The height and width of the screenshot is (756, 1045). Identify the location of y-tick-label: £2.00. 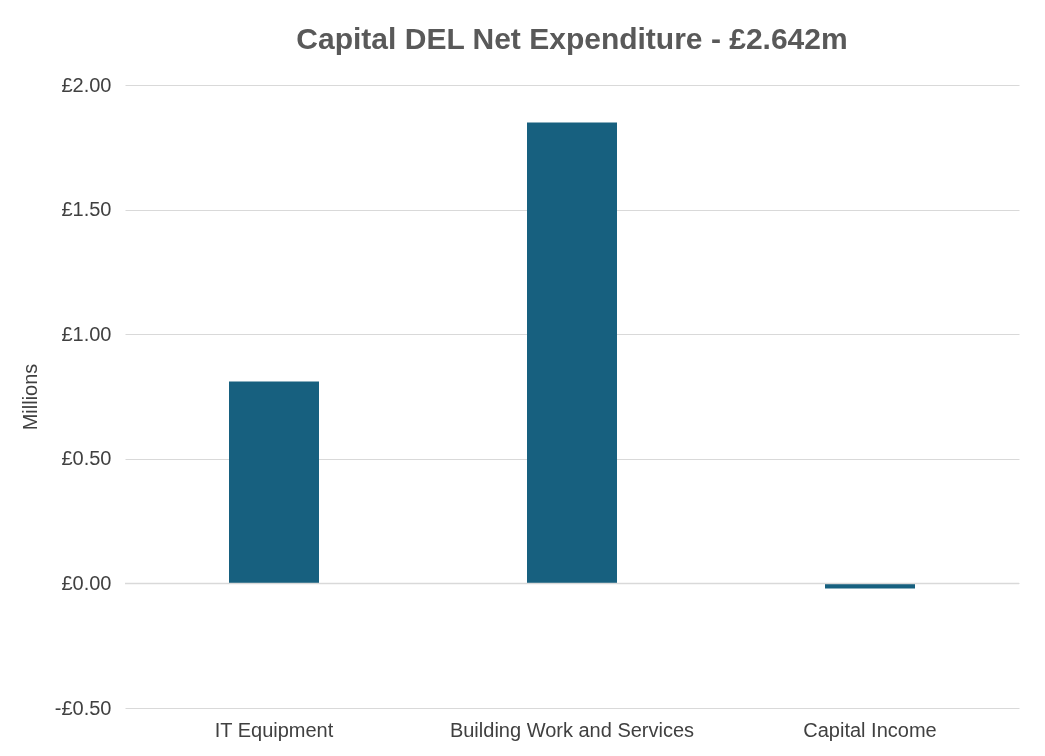
(86, 84).